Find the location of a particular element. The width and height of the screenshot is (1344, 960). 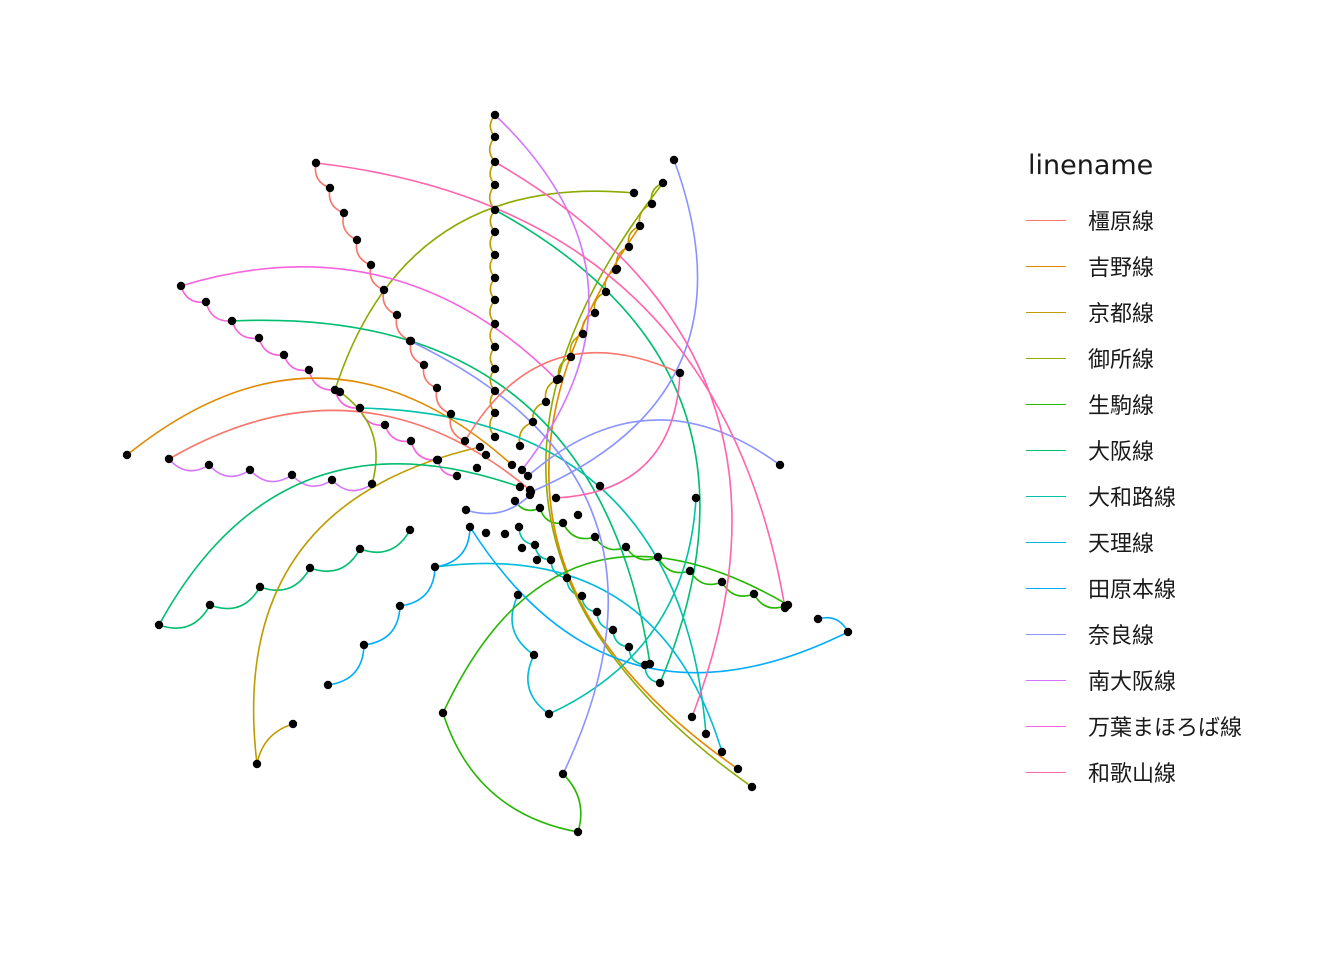

legend-label: 大和路線 is located at coordinates (1132, 498).